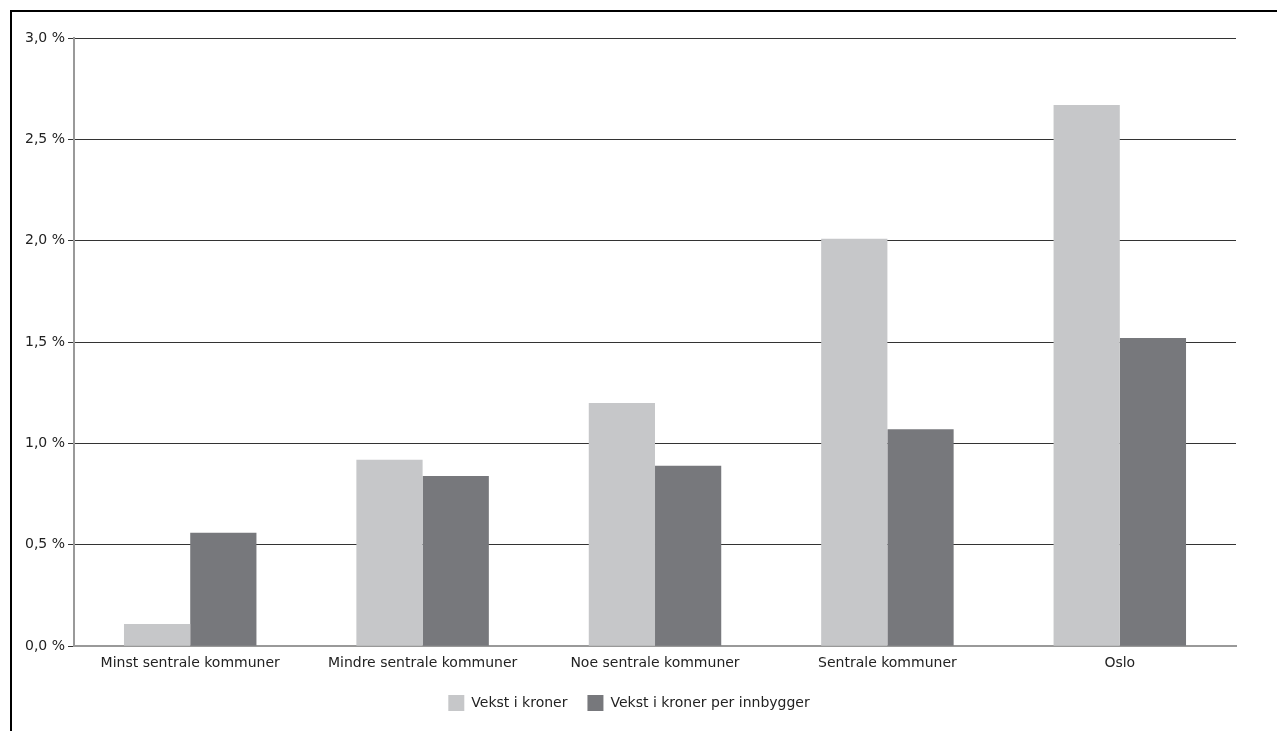  Describe the element at coordinates (45, 36) in the screenshot. I see `y-tick-label: 3,0 %` at that location.